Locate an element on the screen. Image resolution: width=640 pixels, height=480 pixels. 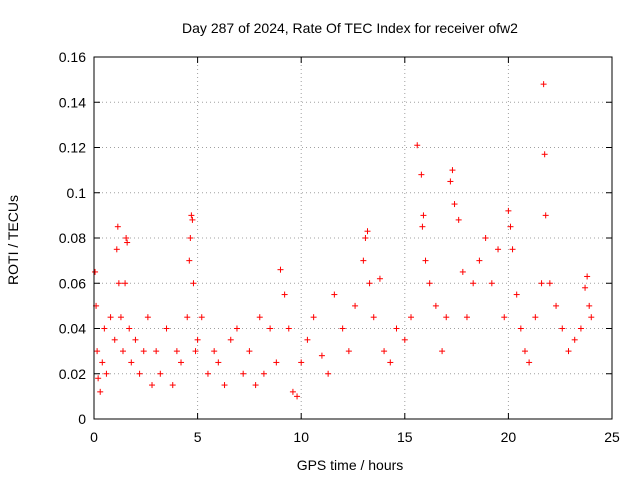
y-tick-label: 0 is located at coordinates (82, 419).